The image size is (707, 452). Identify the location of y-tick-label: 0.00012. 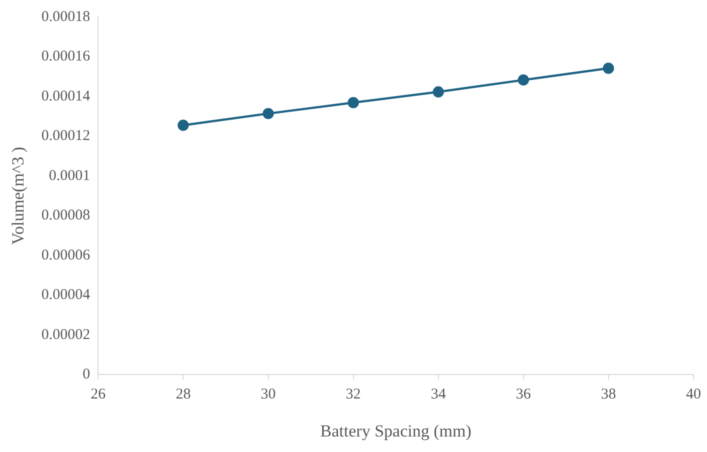
(65, 136).